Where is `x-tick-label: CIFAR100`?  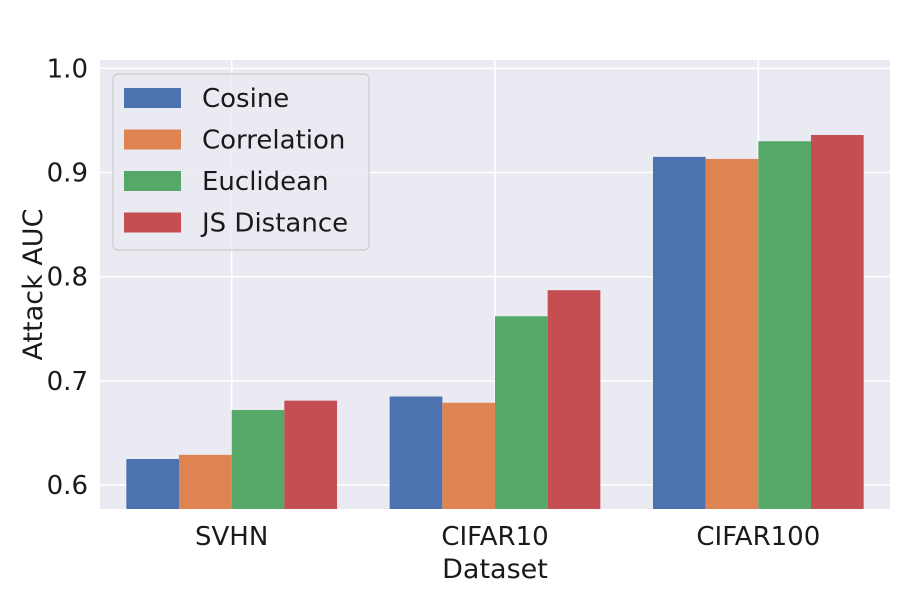
x-tick-label: CIFAR100 is located at coordinates (758, 537).